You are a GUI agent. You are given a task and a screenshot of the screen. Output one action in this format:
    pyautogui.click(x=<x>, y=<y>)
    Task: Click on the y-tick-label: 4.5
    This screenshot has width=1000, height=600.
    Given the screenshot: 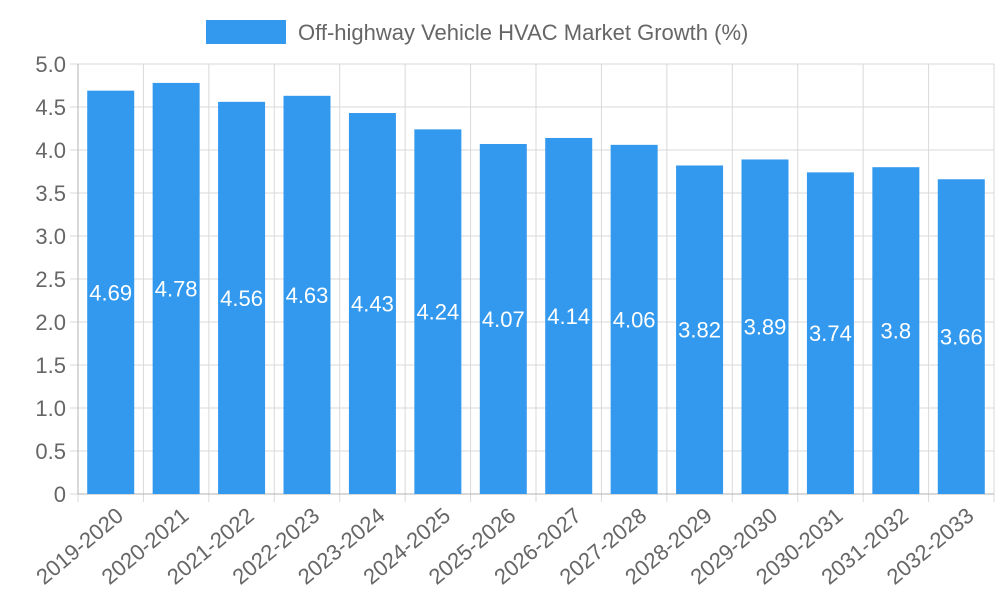 What is the action you would take?
    pyautogui.click(x=50, y=107)
    